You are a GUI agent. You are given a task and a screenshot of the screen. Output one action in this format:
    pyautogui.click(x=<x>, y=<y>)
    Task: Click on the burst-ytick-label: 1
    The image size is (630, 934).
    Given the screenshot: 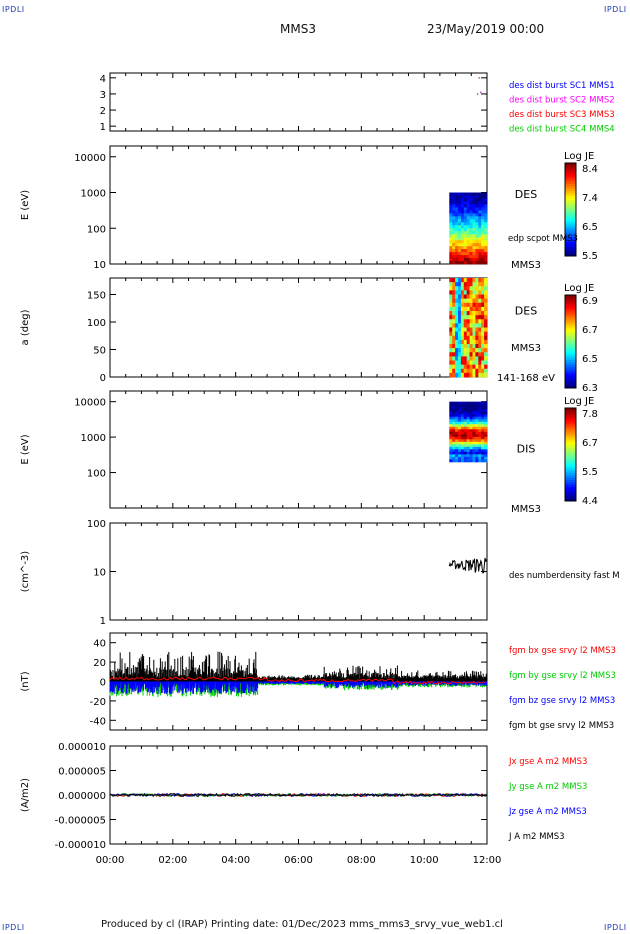 What is the action you would take?
    pyautogui.click(x=103, y=127)
    